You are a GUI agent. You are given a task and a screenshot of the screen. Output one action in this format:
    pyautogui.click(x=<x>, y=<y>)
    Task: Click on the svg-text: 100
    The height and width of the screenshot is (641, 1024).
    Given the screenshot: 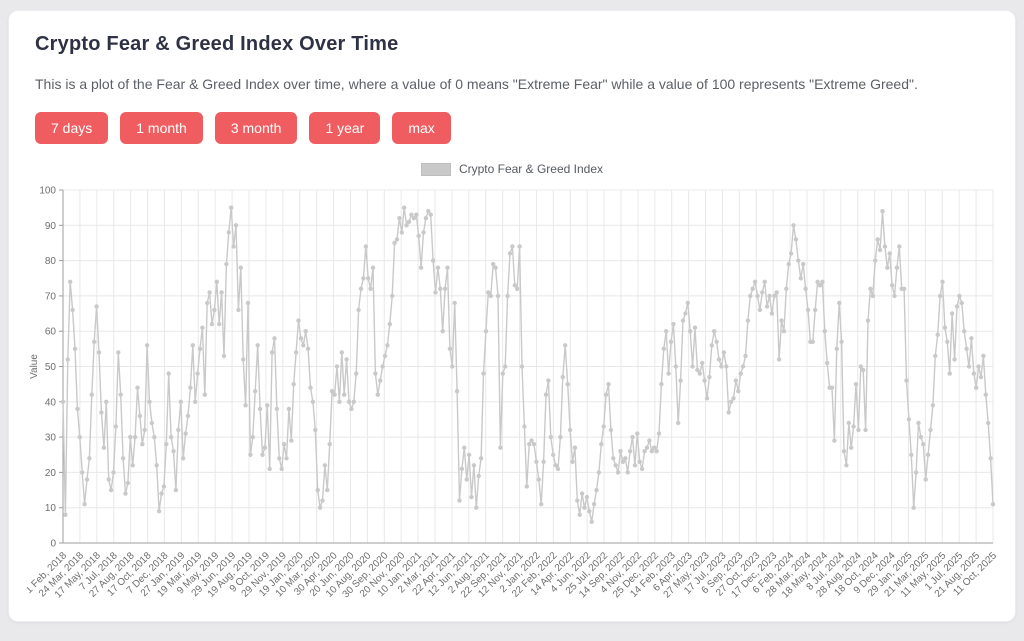 What is the action you would take?
    pyautogui.click(x=47, y=191)
    